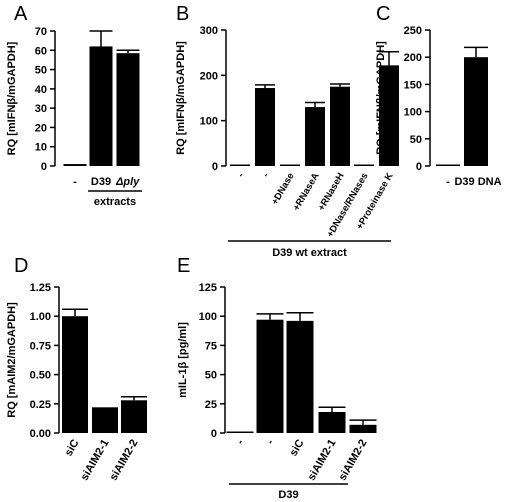 This screenshot has height=502, width=520. I want to click on y-tick-label: 0.75, so click(40, 346).